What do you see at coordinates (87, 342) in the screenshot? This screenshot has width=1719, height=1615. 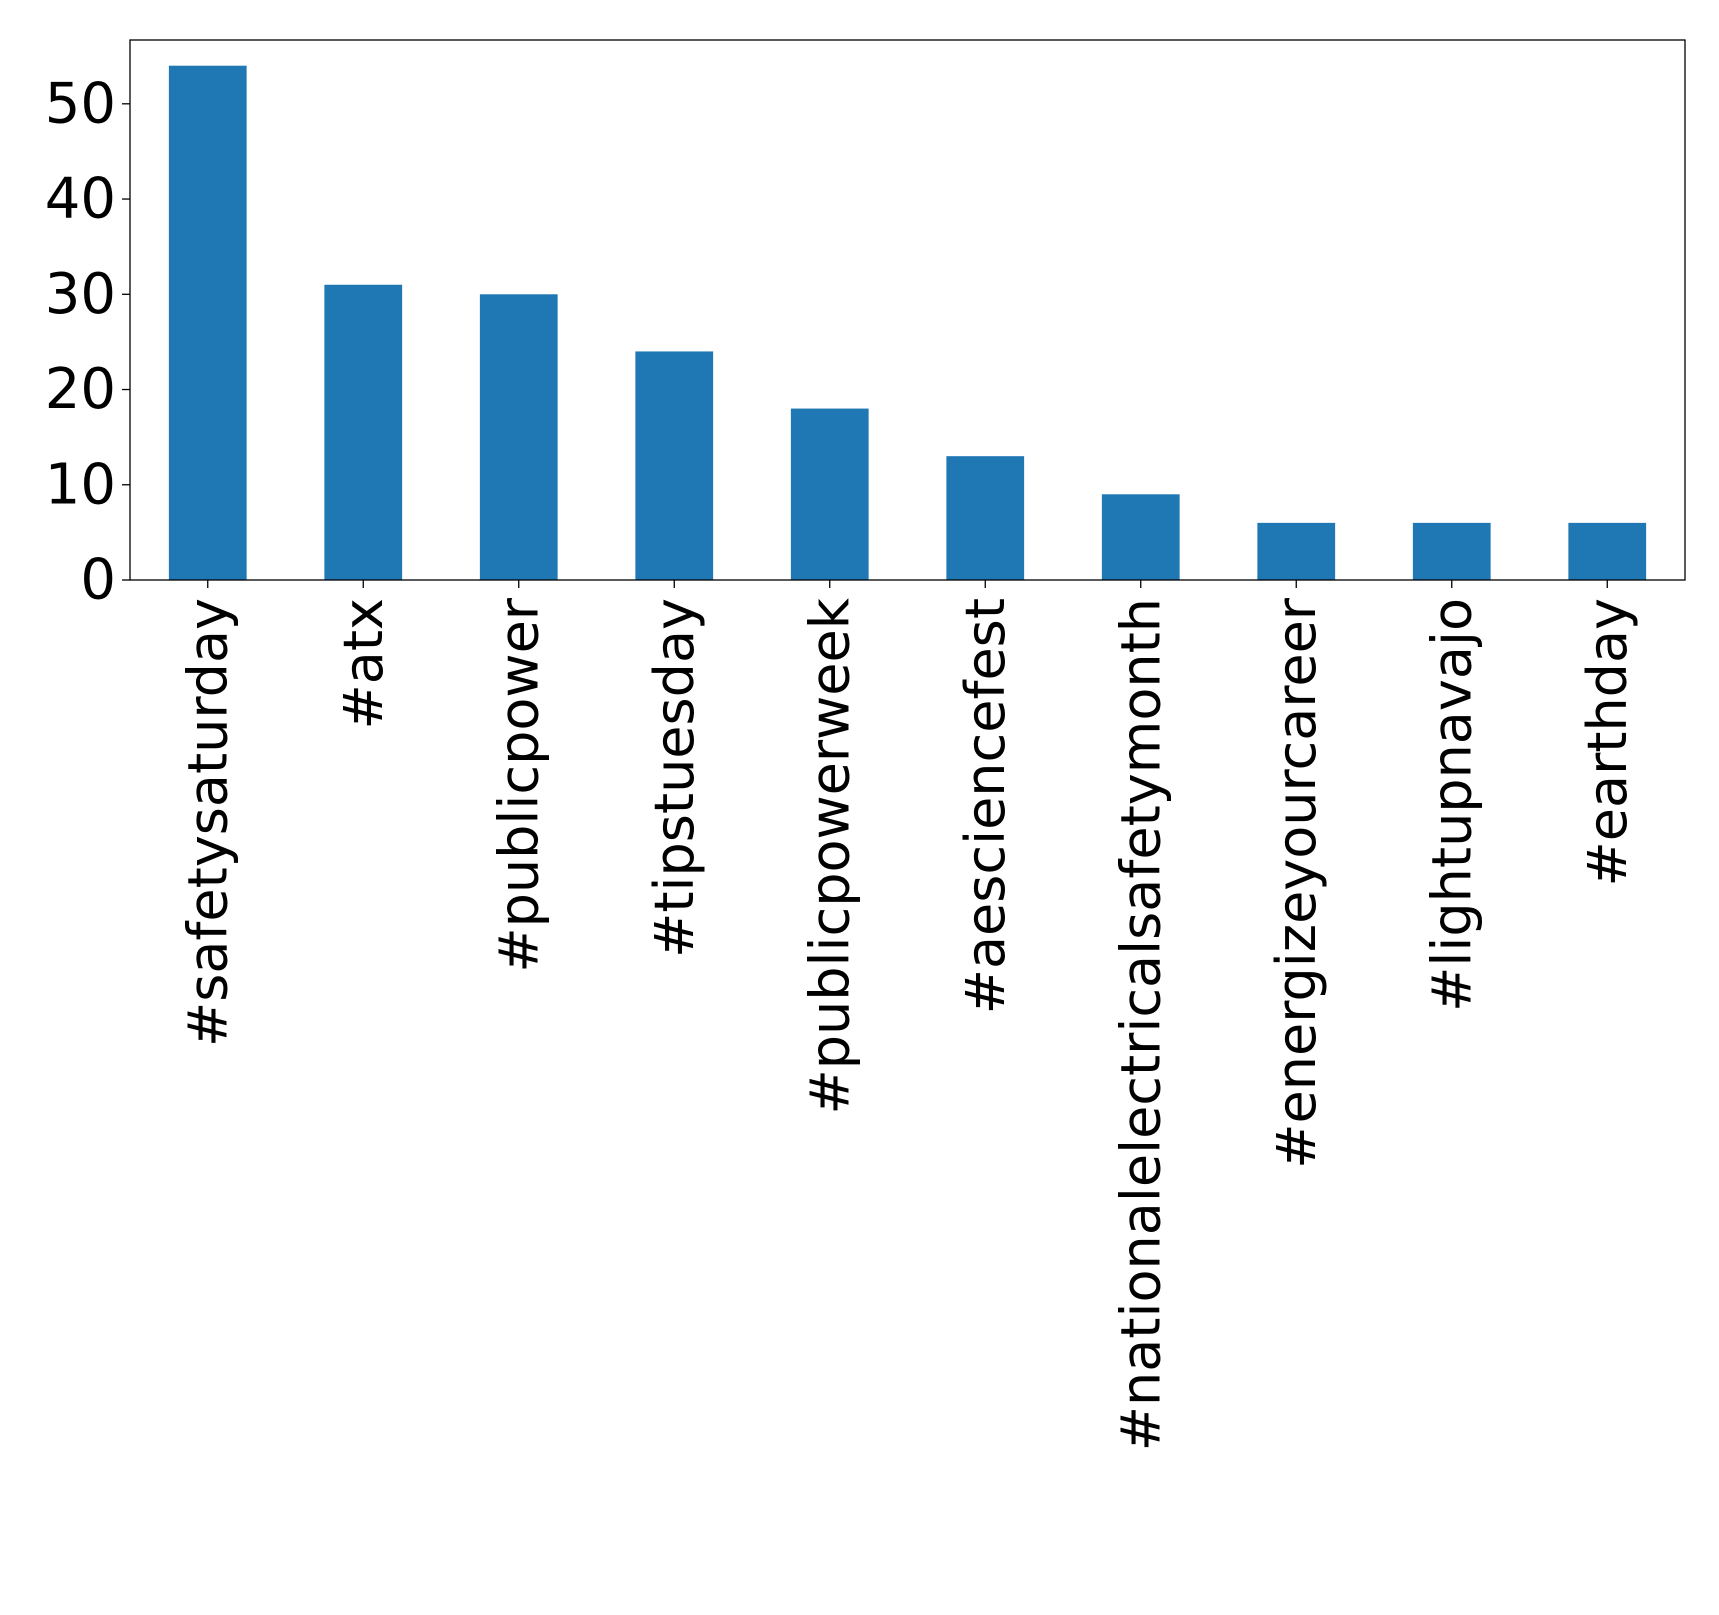 I see `y-axis: 0 10 20 30 40 50` at bounding box center [87, 342].